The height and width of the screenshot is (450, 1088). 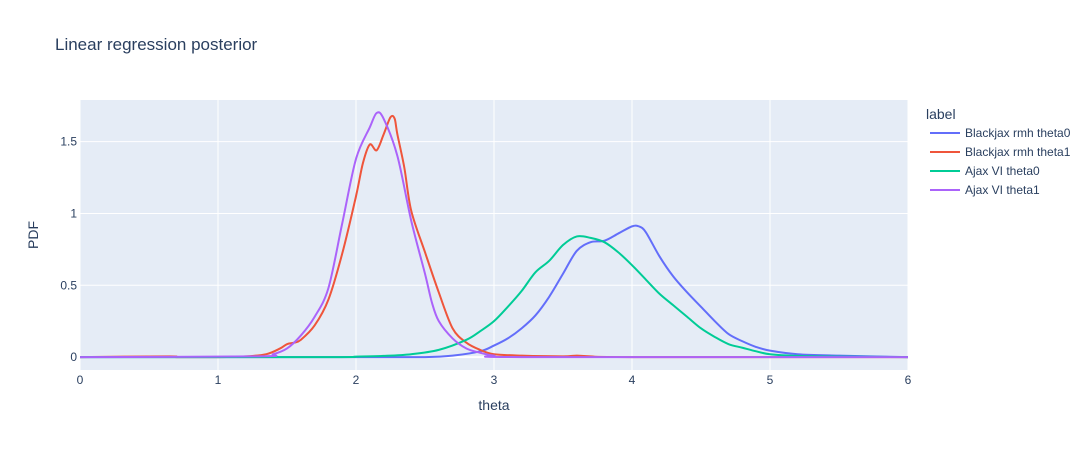 What do you see at coordinates (1002, 171) in the screenshot?
I see `legend-label-ajax-vi-theta0: Ajax VI theta0` at bounding box center [1002, 171].